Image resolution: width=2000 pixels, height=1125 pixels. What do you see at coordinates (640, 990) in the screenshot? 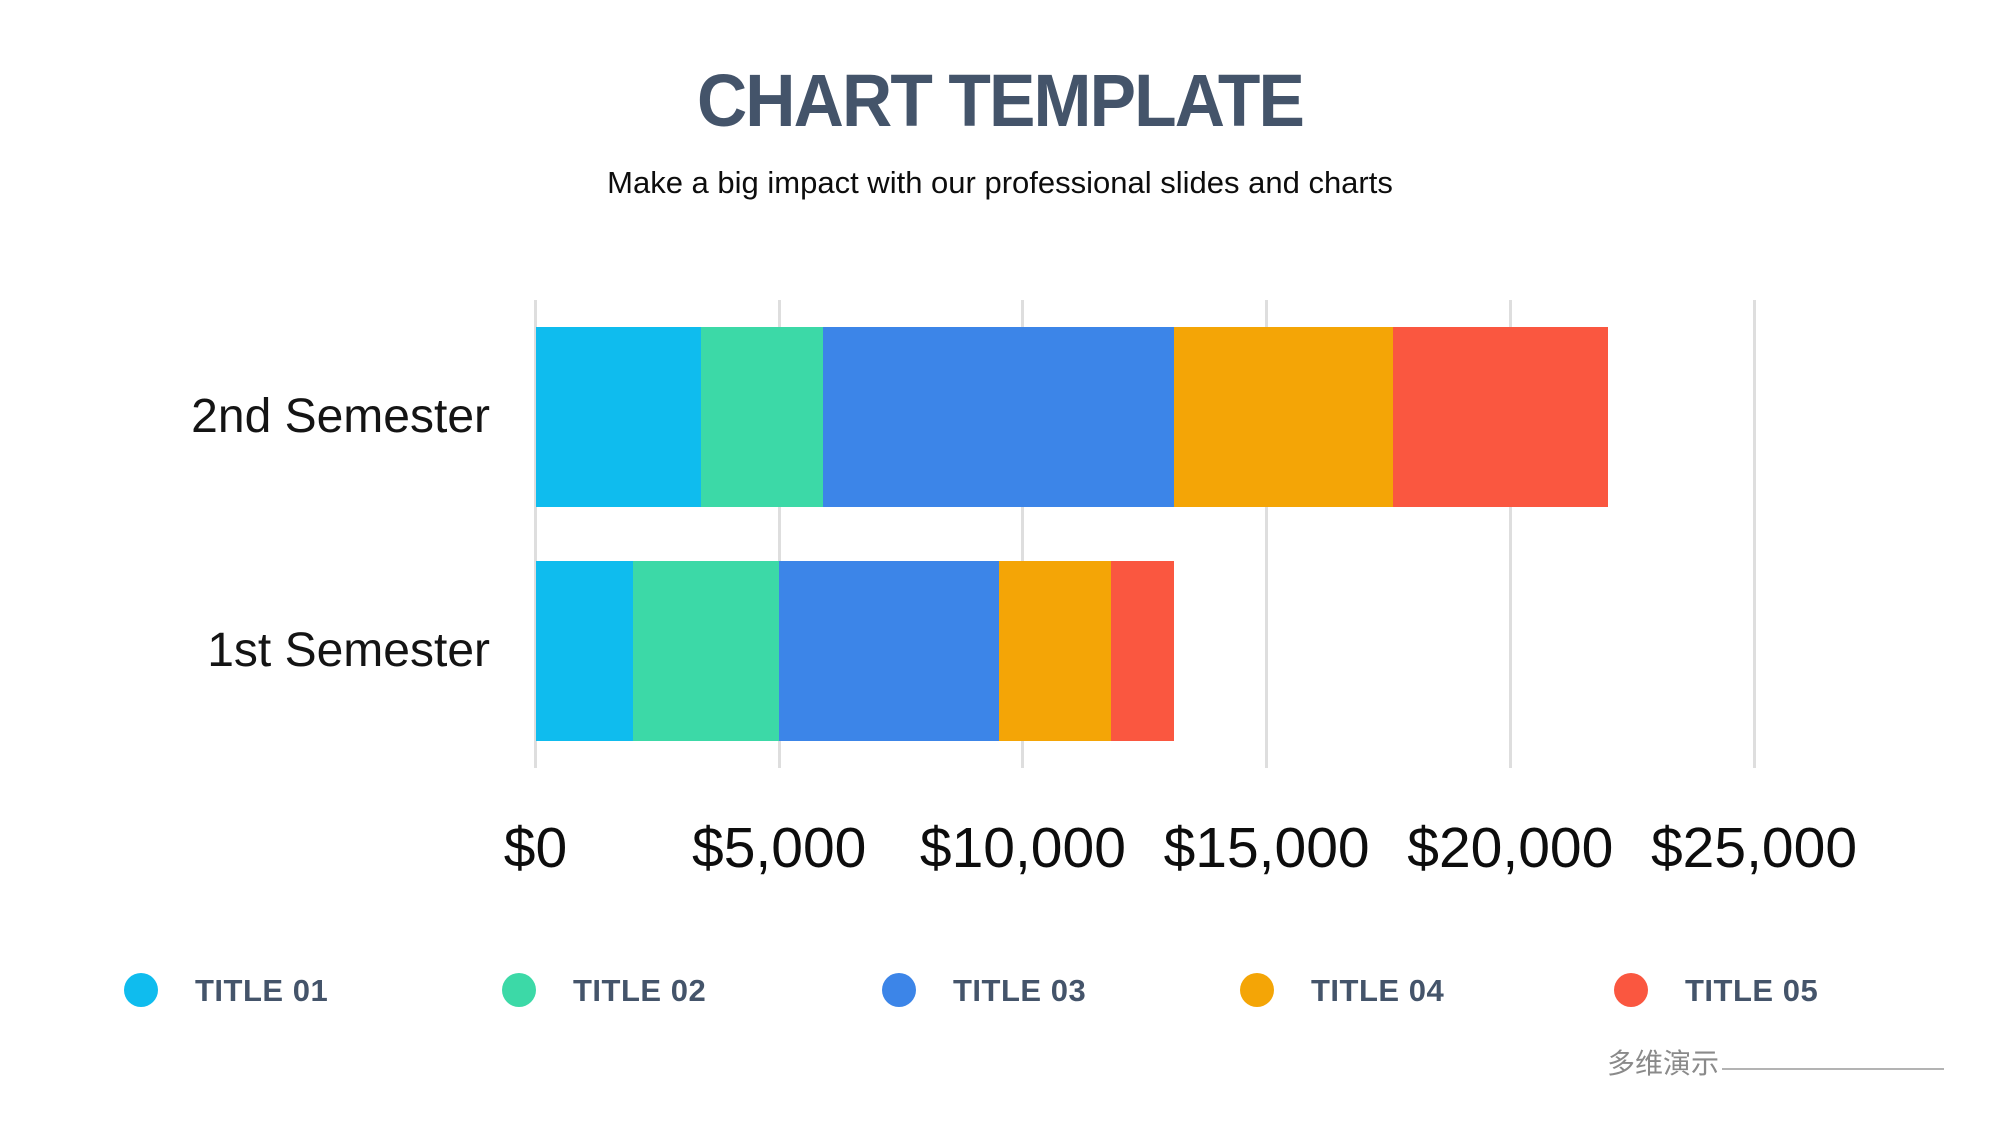
I see `legend-label: TITLE 02` at bounding box center [640, 990].